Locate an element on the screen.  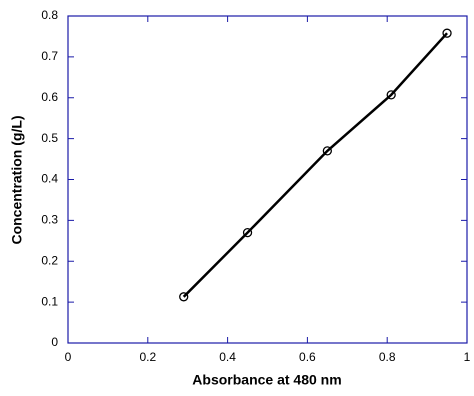
y-tick-label: 0 is located at coordinates (54, 342).